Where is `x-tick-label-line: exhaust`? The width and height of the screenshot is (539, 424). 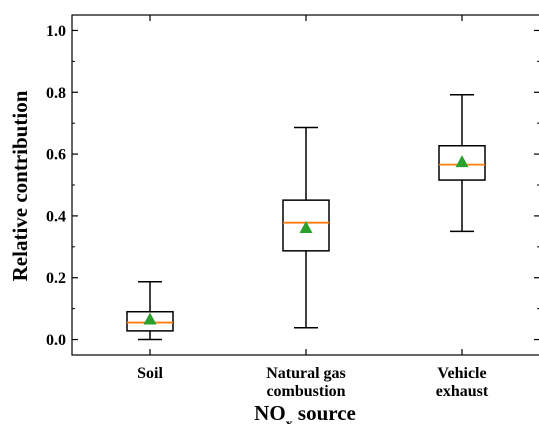
x-tick-label-line: exhaust is located at coordinates (462, 391).